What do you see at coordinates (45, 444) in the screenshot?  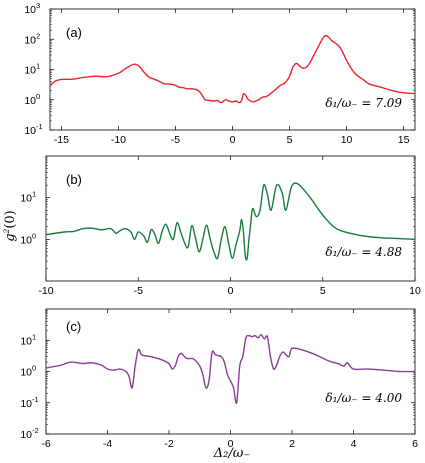 I see `x-tick-label: -6` at bounding box center [45, 444].